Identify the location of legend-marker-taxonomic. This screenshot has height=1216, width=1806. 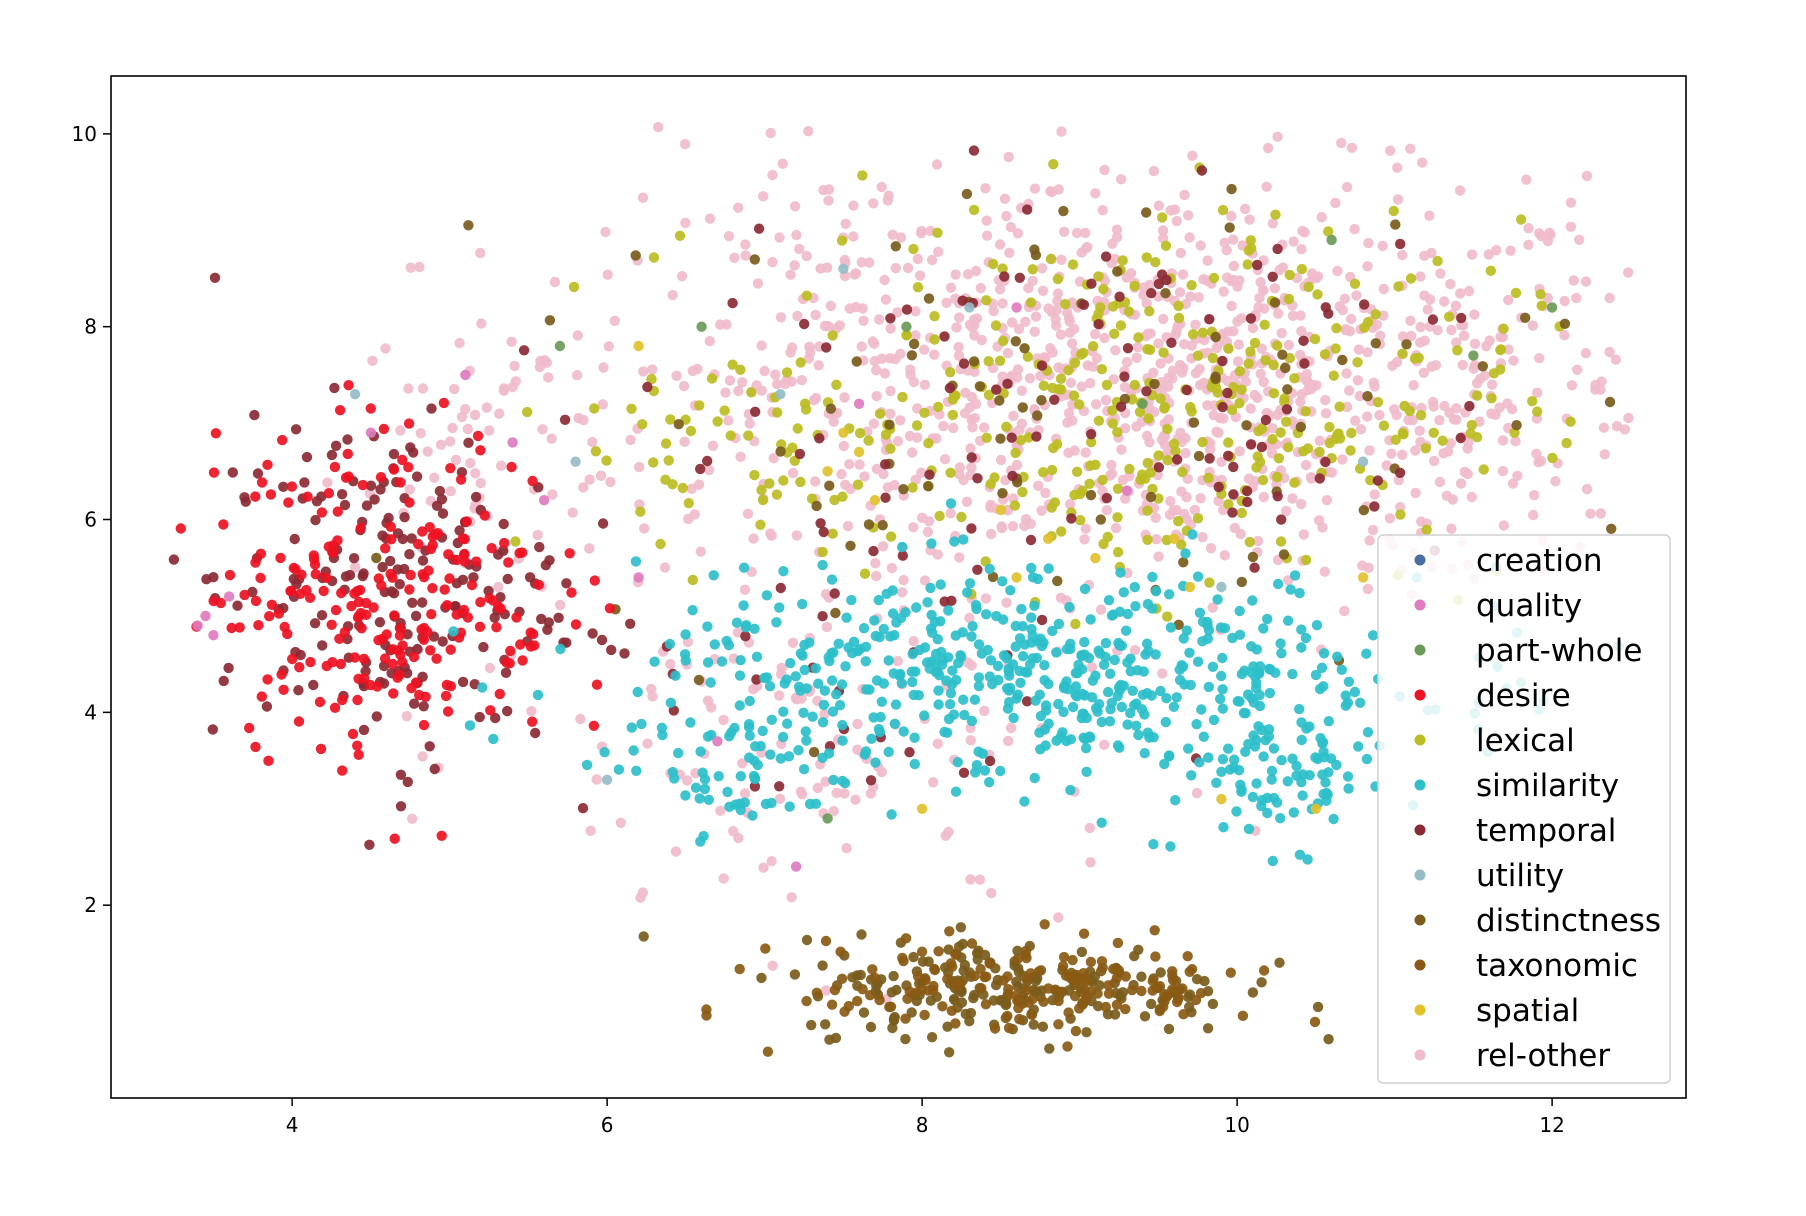
(1420, 965).